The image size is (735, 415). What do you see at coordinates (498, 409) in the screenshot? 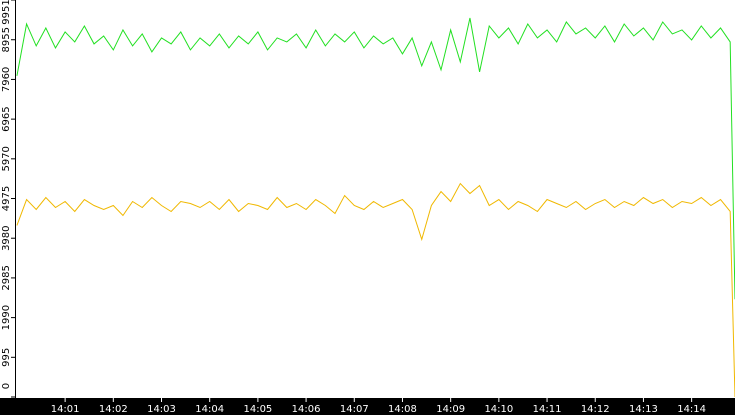
I see `x-tick-label: 14:10` at bounding box center [498, 409].